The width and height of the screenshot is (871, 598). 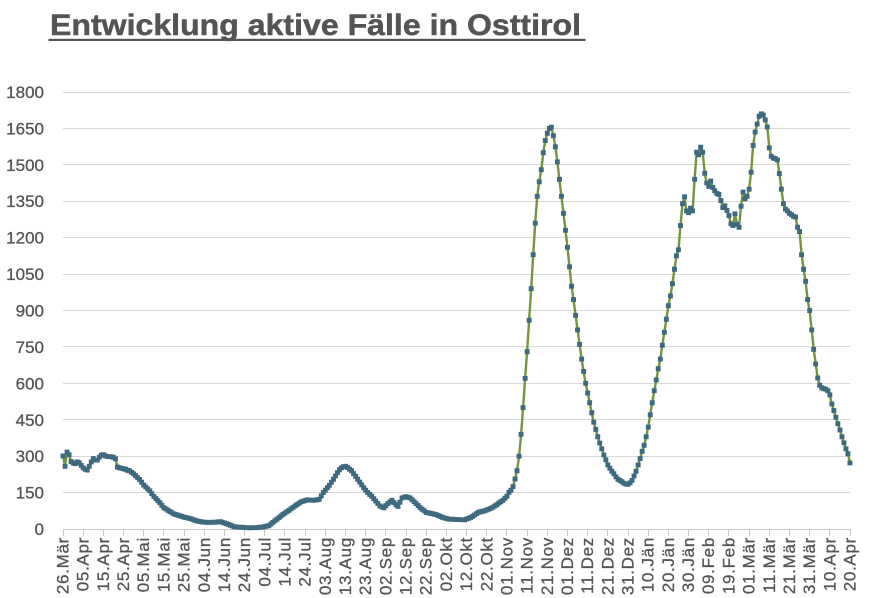 What do you see at coordinates (30, 420) in the screenshot?
I see `svg-text: 450` at bounding box center [30, 420].